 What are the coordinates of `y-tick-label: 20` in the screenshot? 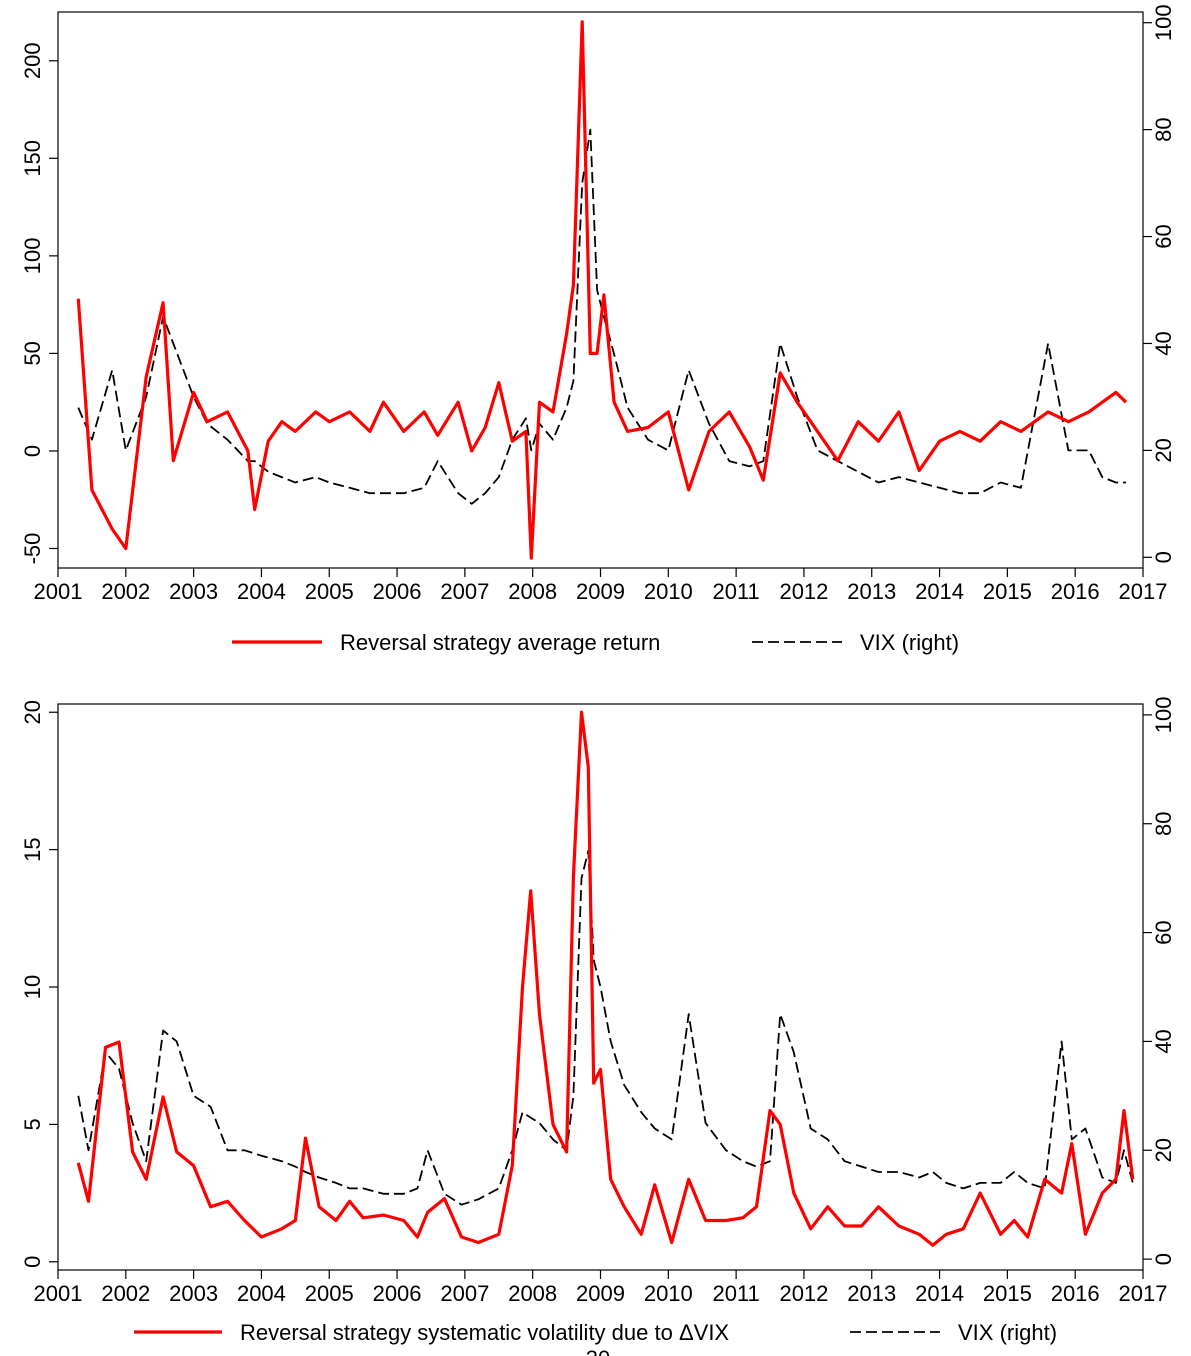 It's located at (32, 712).